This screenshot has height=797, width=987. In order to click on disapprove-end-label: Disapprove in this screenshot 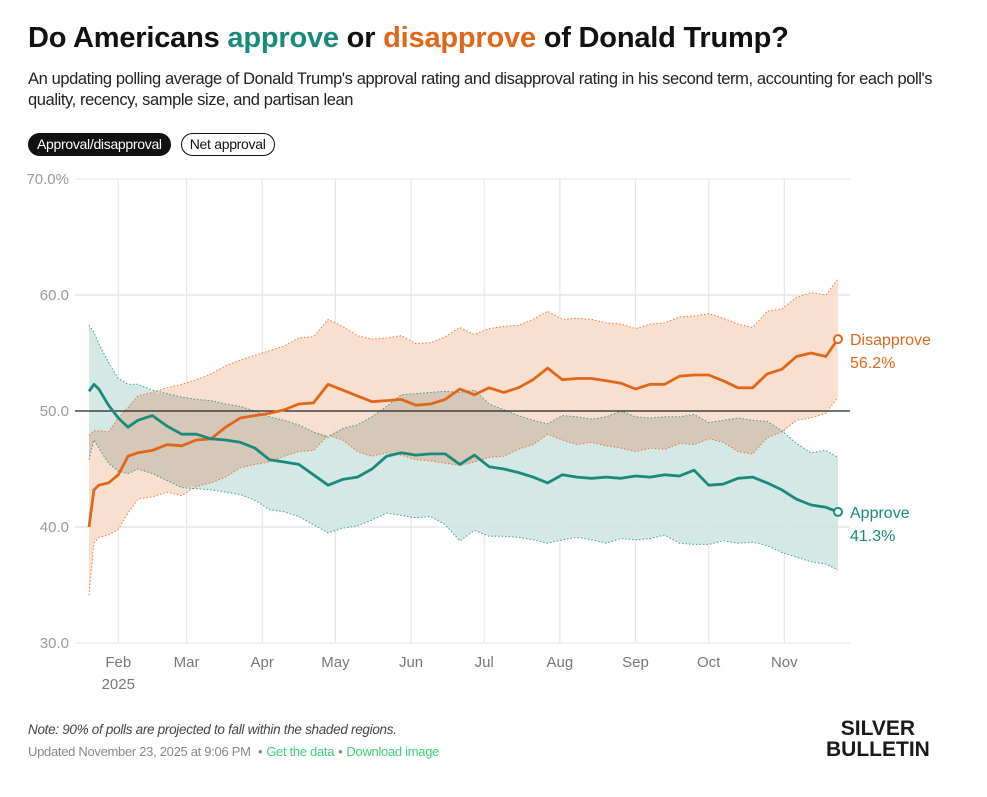, I will do `click(890, 340)`.